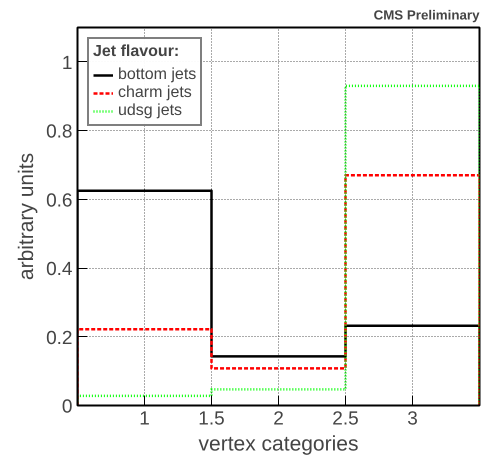 The image size is (485, 458). I want to click on x-tick-label: 1, so click(144, 419).